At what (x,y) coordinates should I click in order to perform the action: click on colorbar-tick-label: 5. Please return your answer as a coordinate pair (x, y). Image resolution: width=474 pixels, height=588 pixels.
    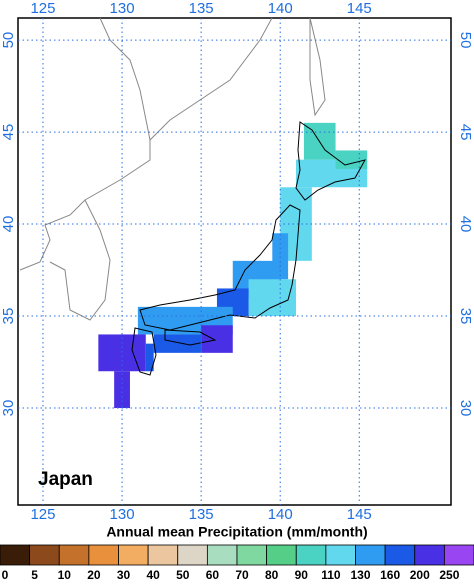
    Looking at the image, I should click on (34, 575).